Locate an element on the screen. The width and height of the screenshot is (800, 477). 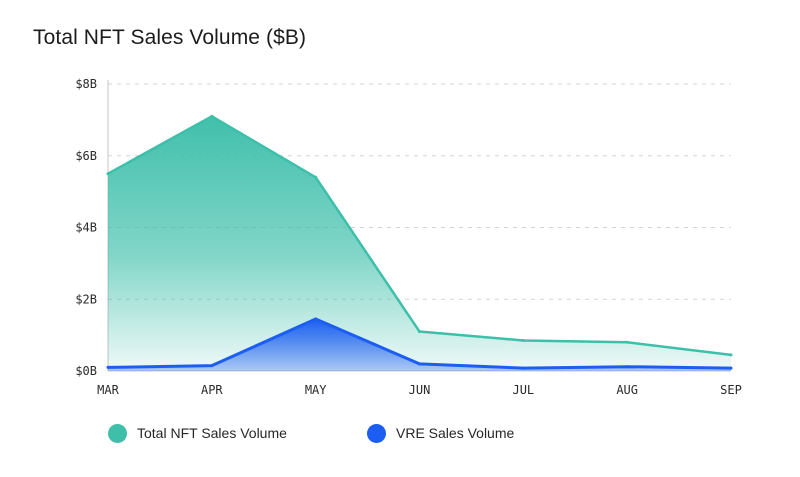
legend-item-vre: VRE Sales Volume is located at coordinates (440, 433).